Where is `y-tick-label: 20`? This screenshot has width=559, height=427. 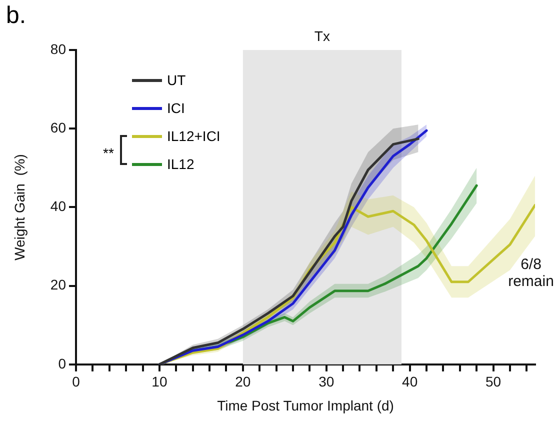
y-tick-label: 20 is located at coordinates (58, 284).